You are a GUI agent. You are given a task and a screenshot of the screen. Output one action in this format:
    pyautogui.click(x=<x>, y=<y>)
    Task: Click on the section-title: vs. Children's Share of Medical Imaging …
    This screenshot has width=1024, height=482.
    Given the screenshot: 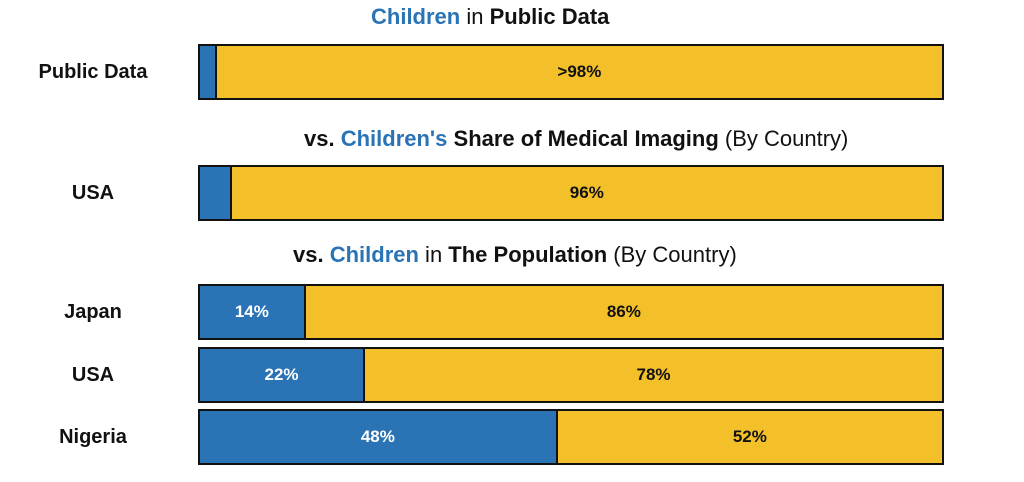 What is the action you would take?
    pyautogui.click(x=576, y=139)
    